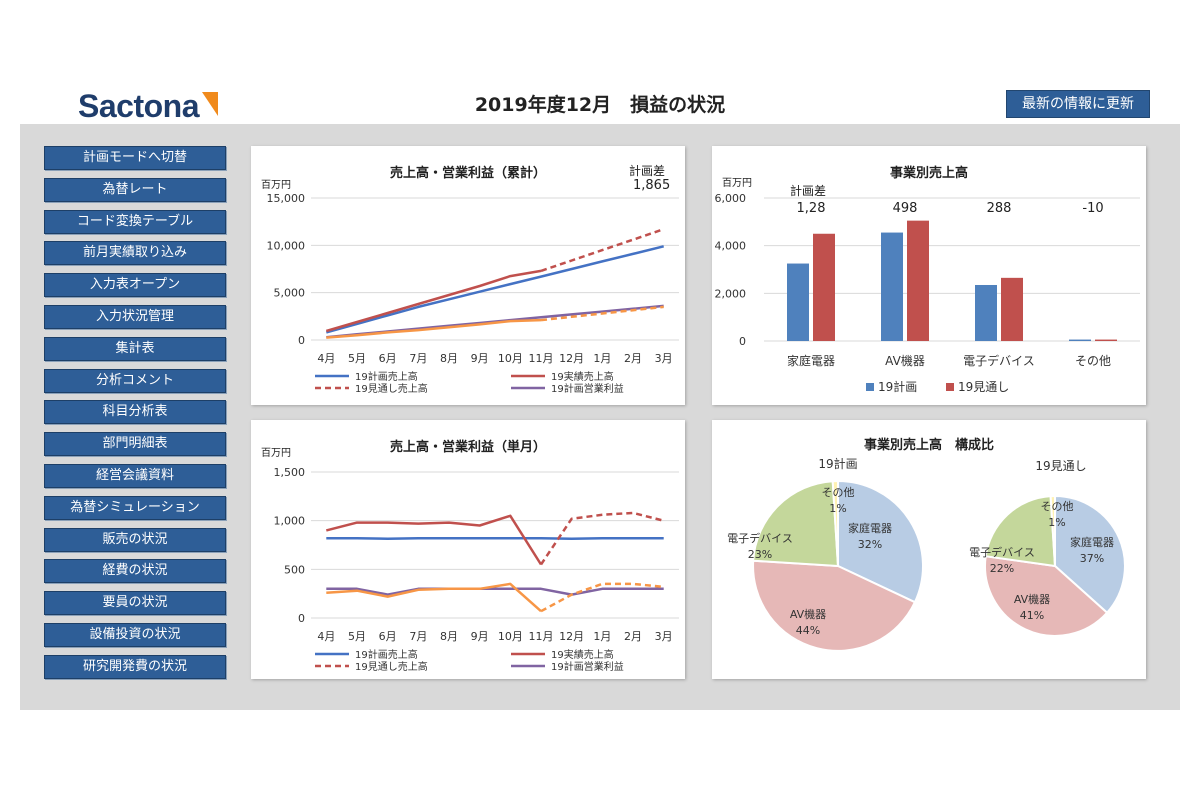  What do you see at coordinates (467, 447) in the screenshot?
I see `chart-title: 売上高・営業利益（単月）` at bounding box center [467, 447].